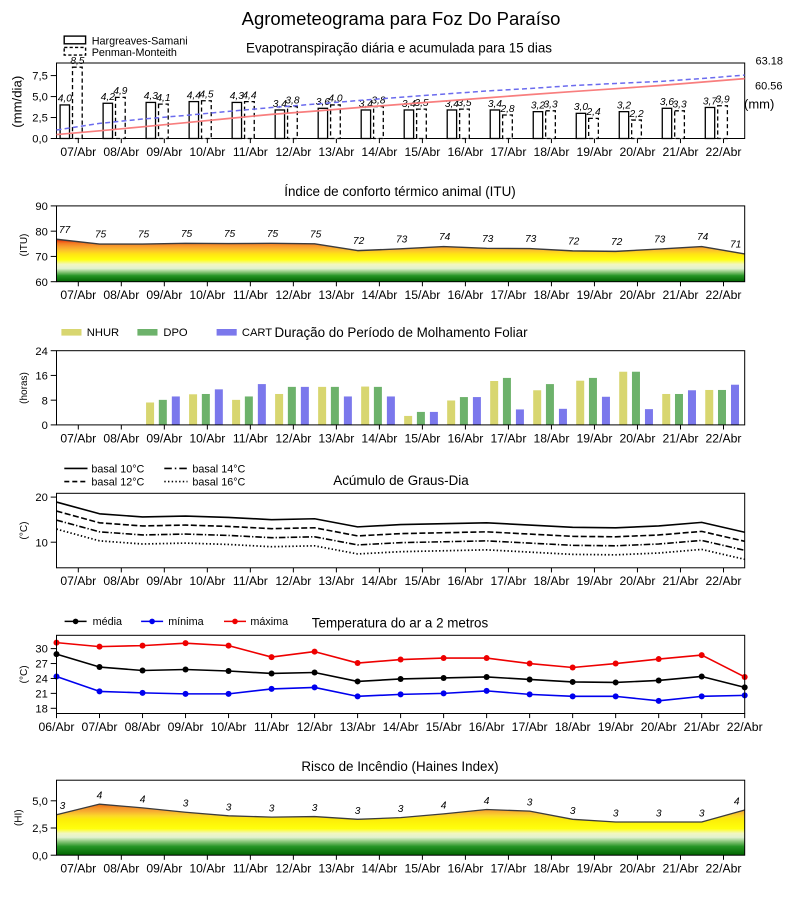 The width and height of the screenshot is (800, 900). I want to click on svg-text:Risco de Incêndio (Haines Inde: Risco de Incêndio (Haines Index), so click(399, 766).